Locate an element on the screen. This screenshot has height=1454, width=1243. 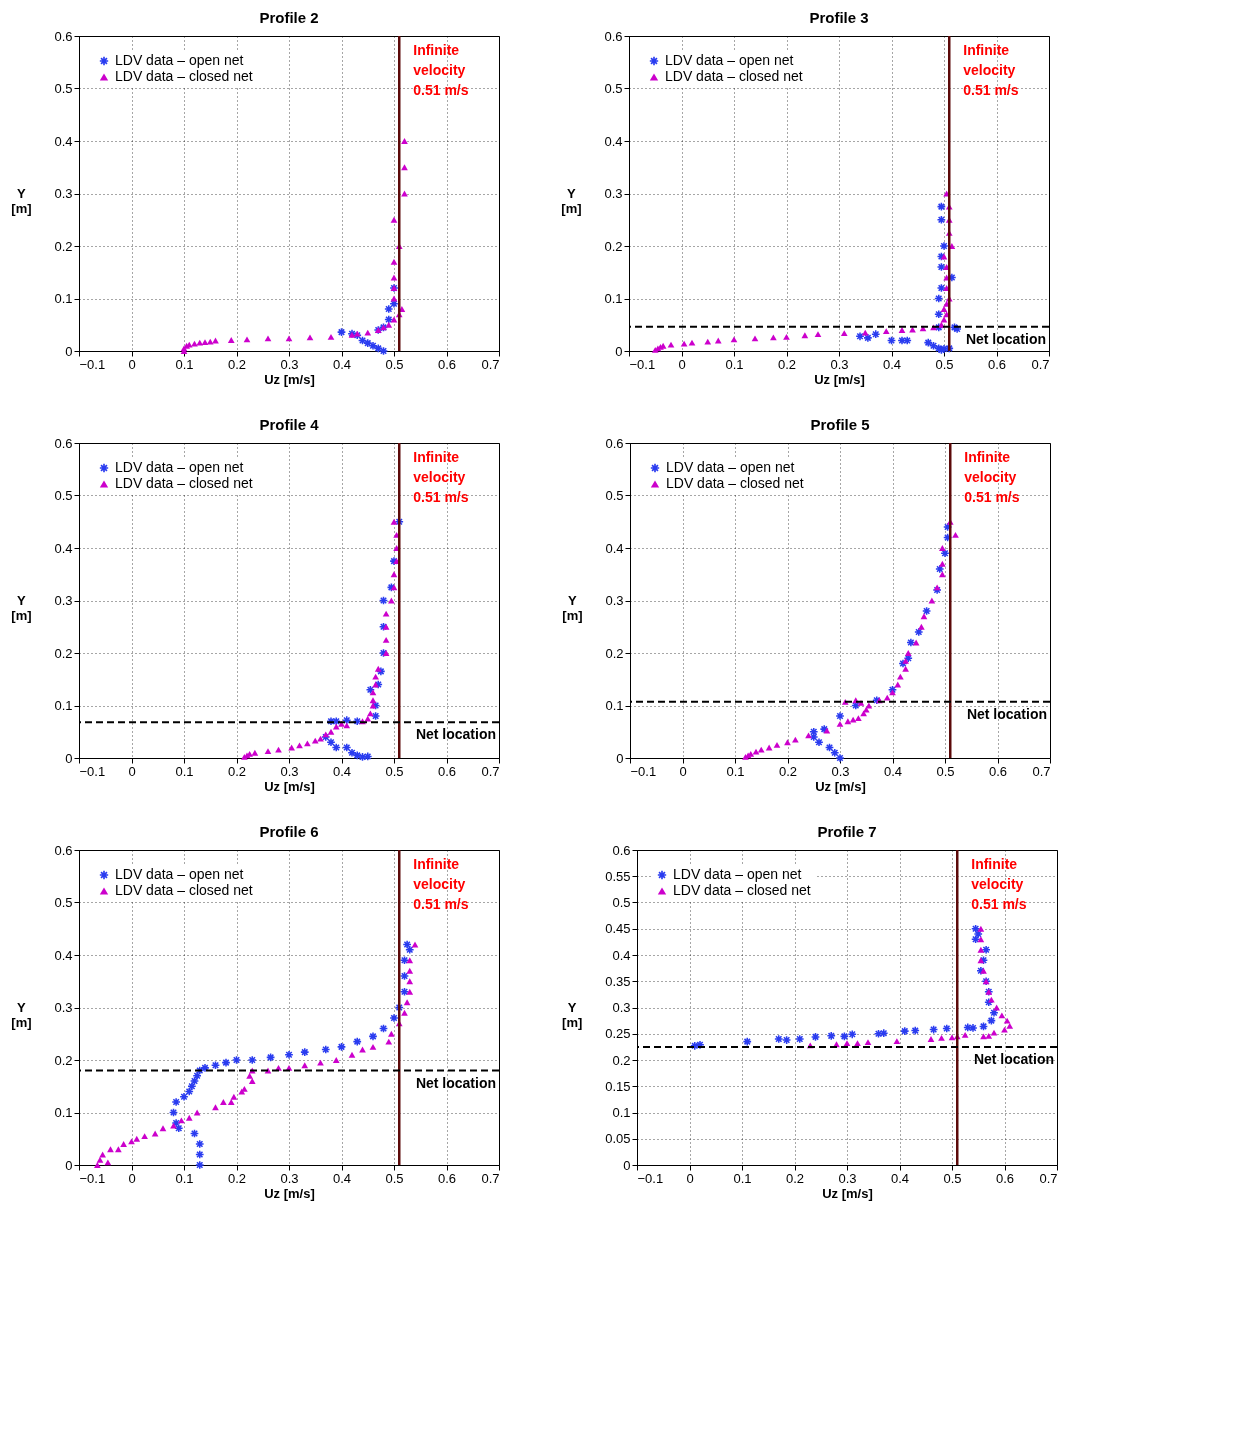
y-tick-label: 0.55 is located at coordinates (618, 876).